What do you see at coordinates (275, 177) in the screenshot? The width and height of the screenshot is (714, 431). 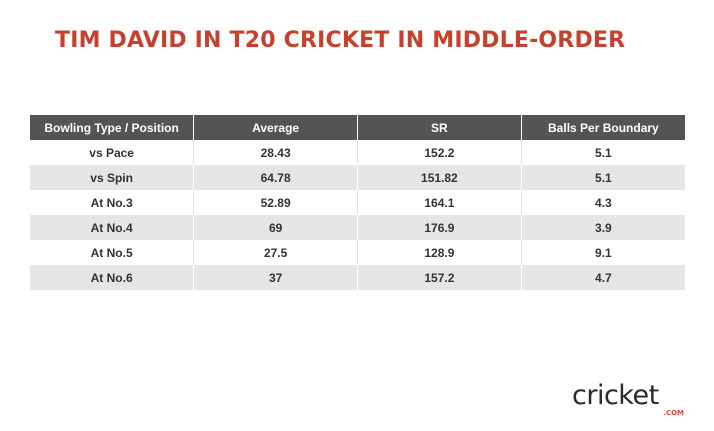 I see `table-cell: 64.78` at bounding box center [275, 177].